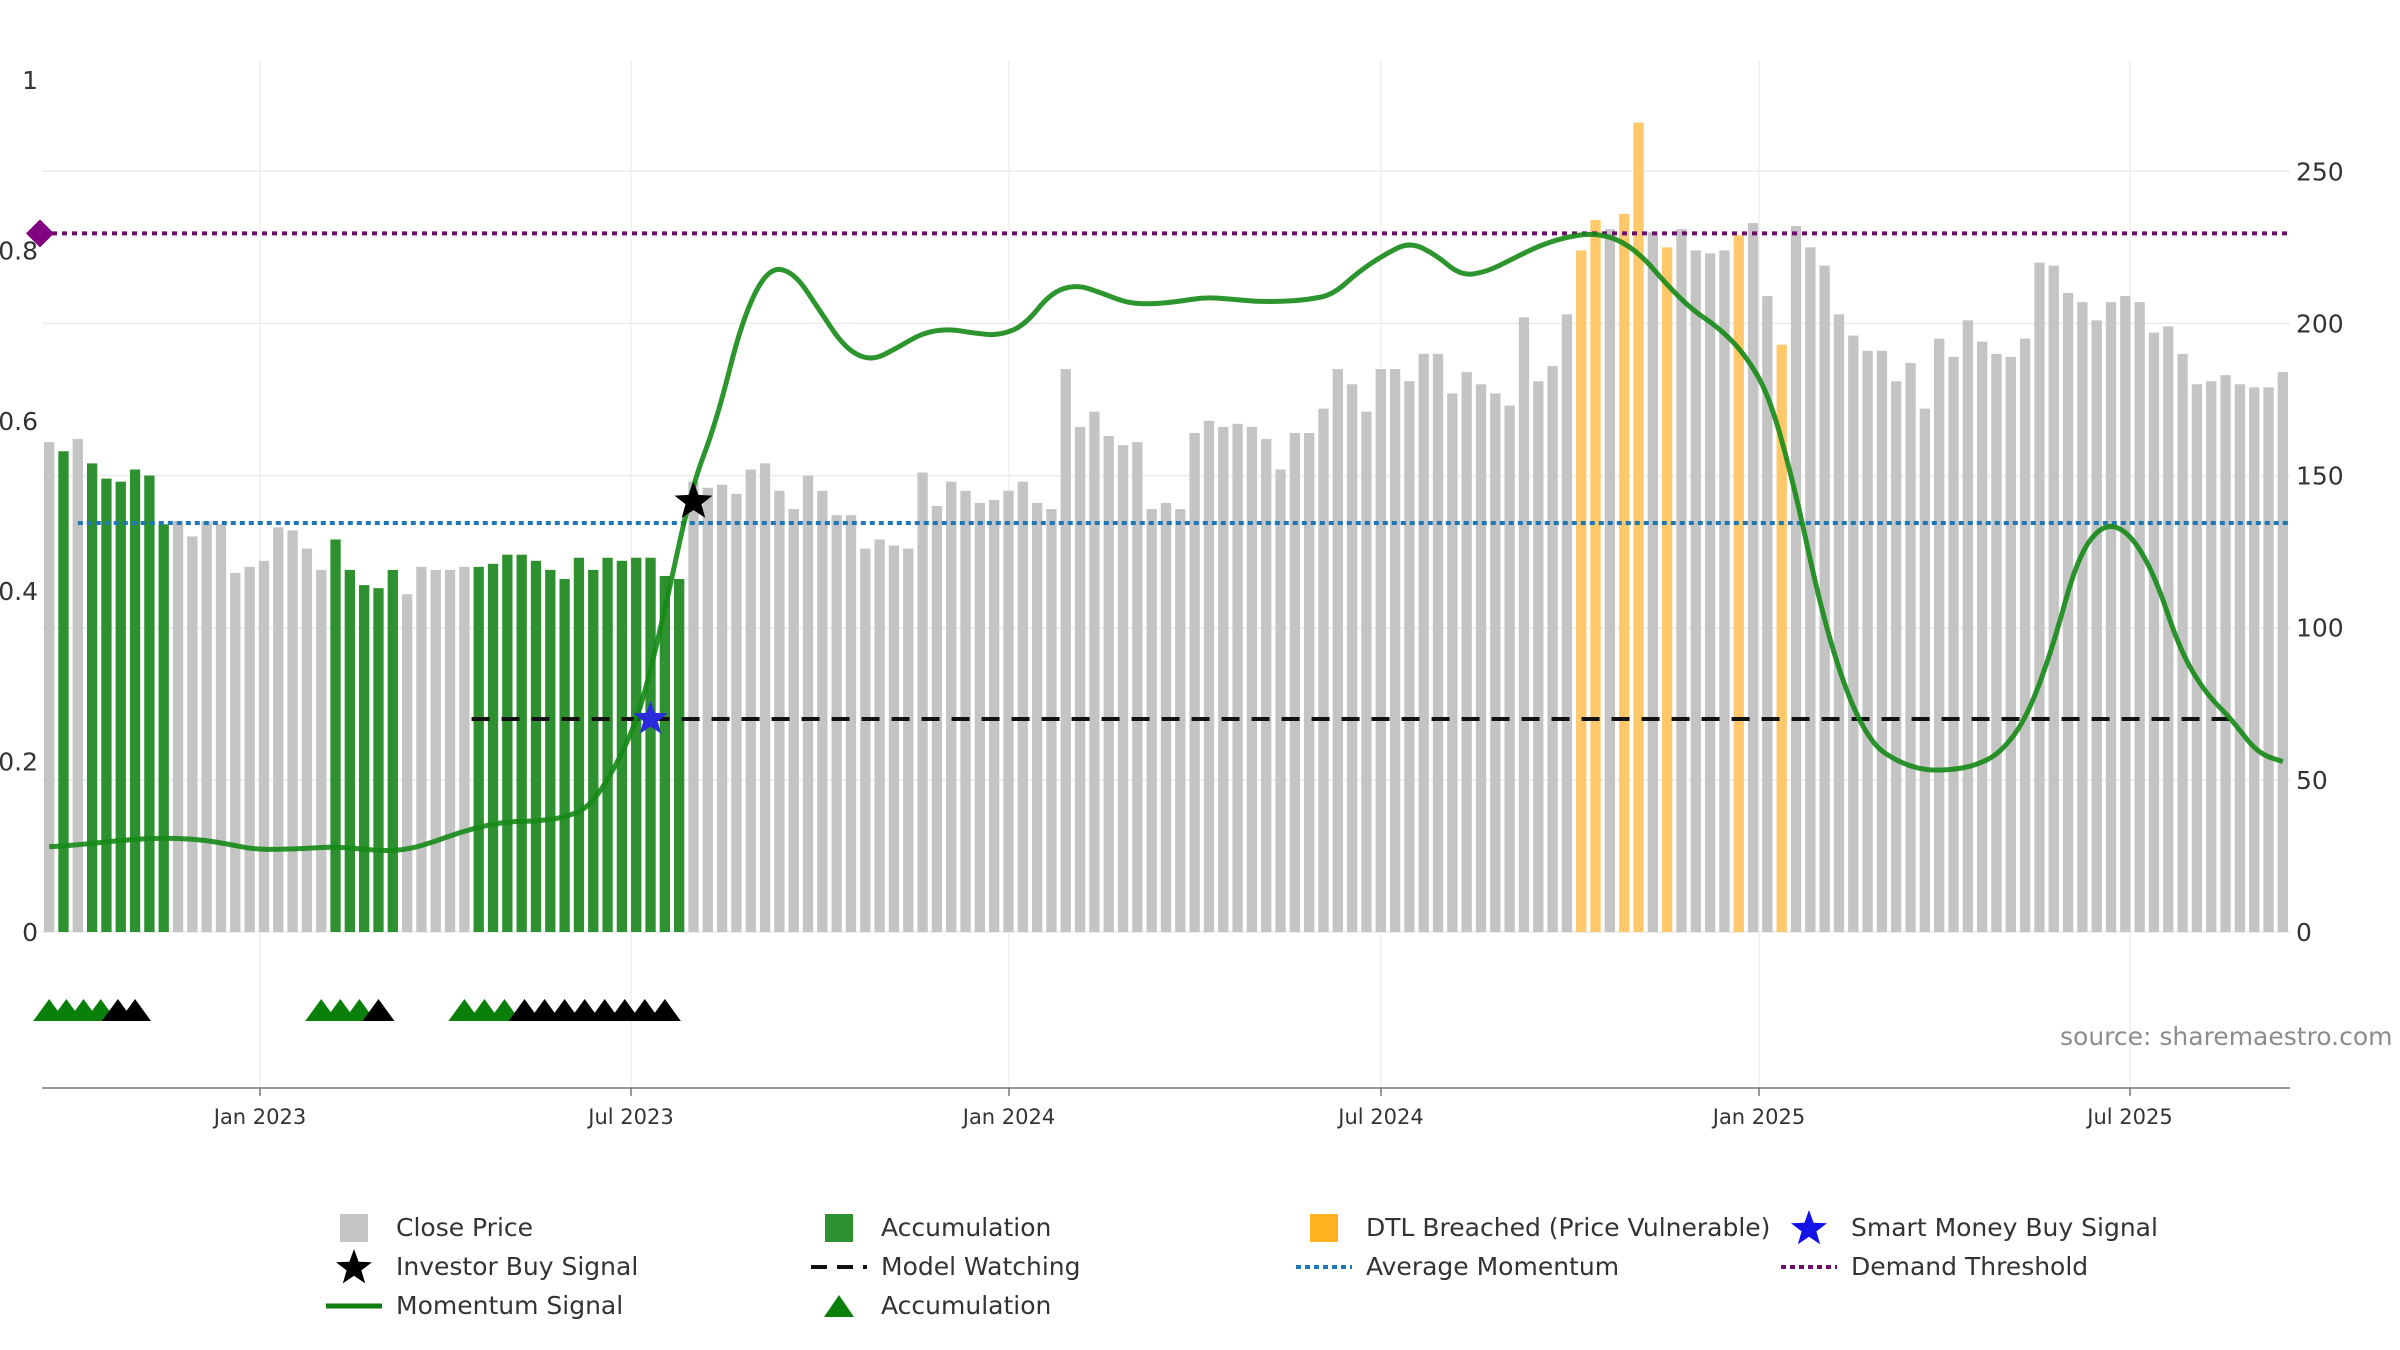 This screenshot has height=1350, width=2400. I want to click on legend-item-accumulation-marker: Accumulation, so click(1047, 1305).